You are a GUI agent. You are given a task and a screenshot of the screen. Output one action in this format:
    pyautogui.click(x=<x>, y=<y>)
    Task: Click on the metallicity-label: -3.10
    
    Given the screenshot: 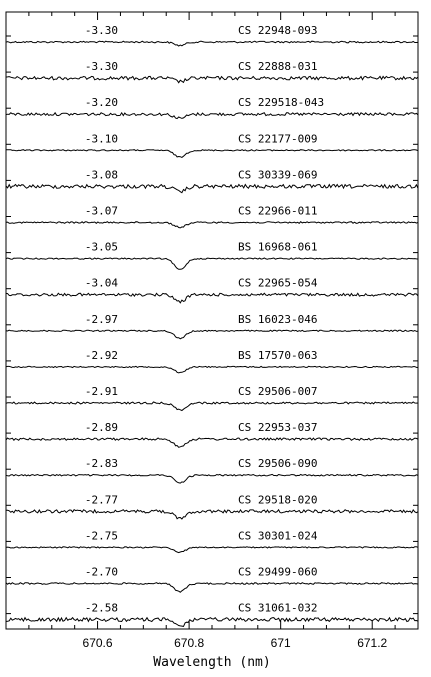 What is the action you would take?
    pyautogui.click(x=101, y=138)
    